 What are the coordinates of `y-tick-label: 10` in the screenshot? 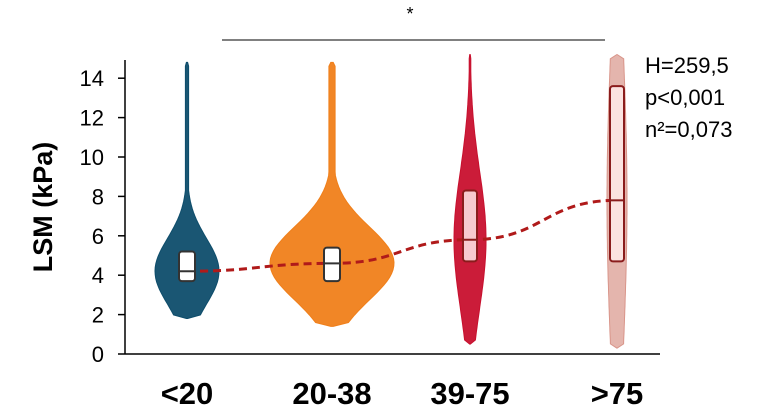 It's located at (92, 157).